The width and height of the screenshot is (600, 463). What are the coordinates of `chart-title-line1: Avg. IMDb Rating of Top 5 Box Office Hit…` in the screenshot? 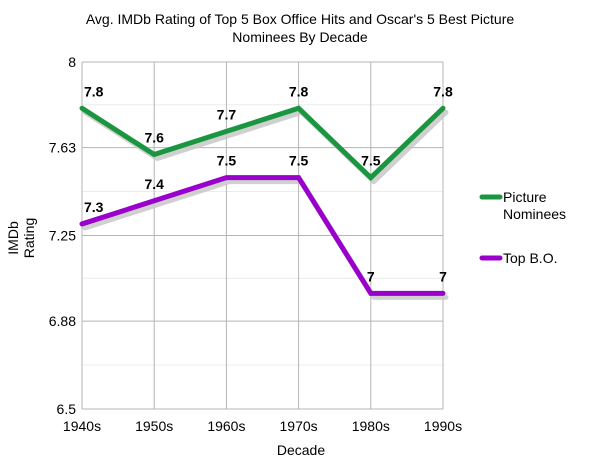 It's located at (300, 19).